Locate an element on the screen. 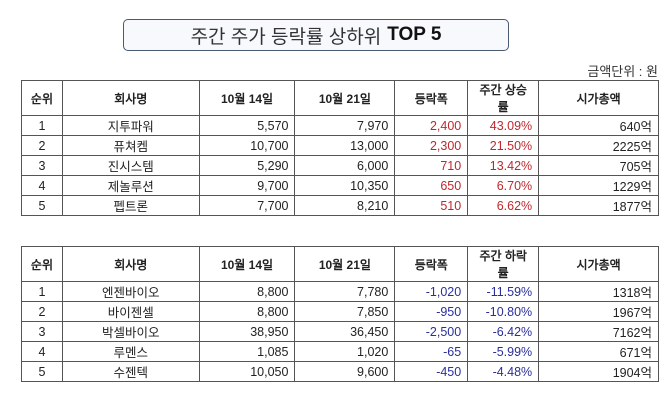  table-header-row: 순위 회사명 10월 14일 10월 21일 등락폭 주간 상승률 시가총액 is located at coordinates (340, 98).